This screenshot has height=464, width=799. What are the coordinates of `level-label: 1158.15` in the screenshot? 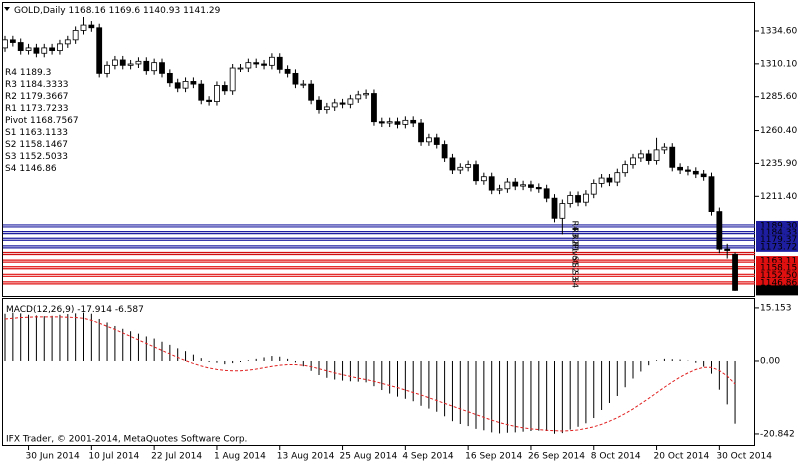 It's located at (778, 268).